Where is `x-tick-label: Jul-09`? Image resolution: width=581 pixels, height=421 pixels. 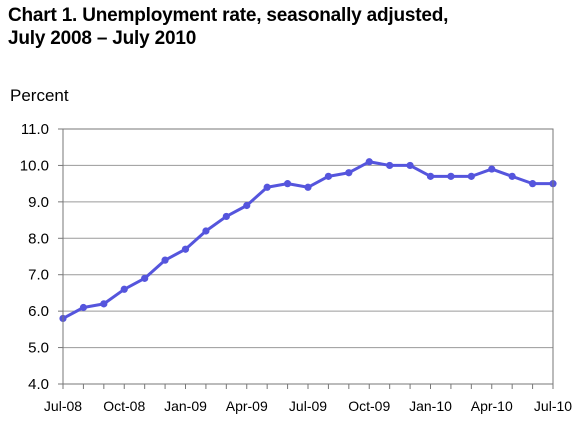 x-tick-label: Jul-09 is located at coordinates (308, 406).